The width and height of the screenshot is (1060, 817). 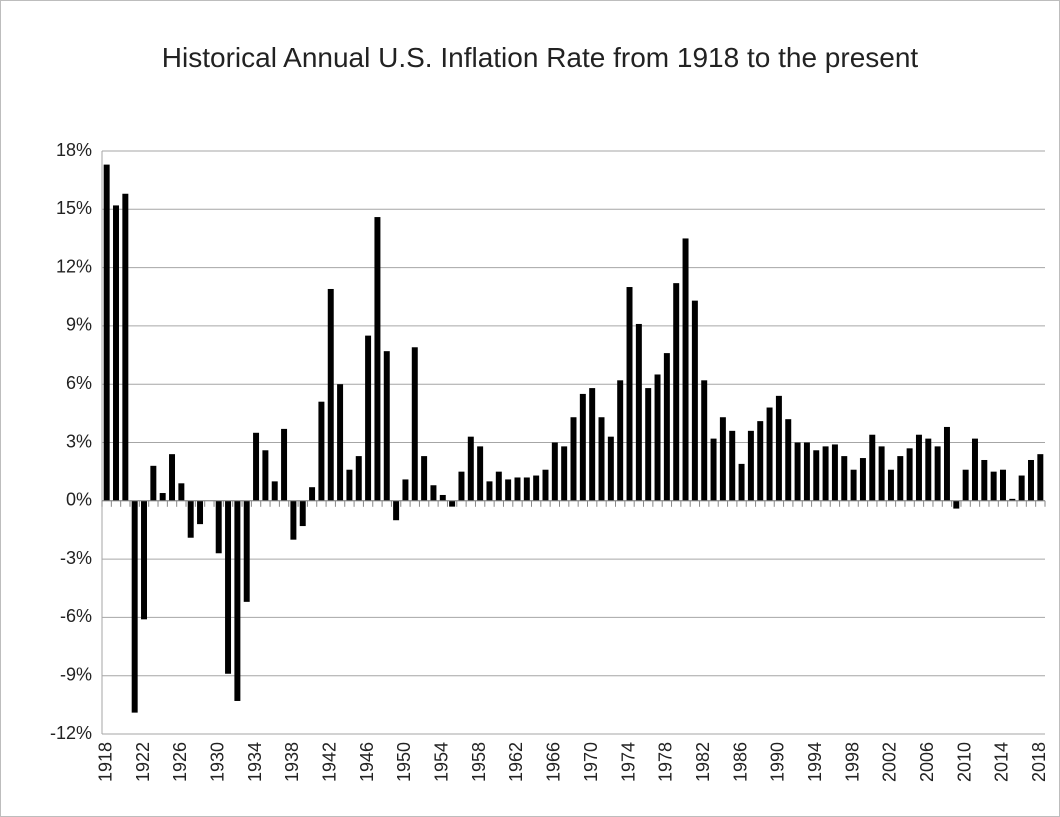 I want to click on x-tick-label: 1986, so click(x=740, y=762).